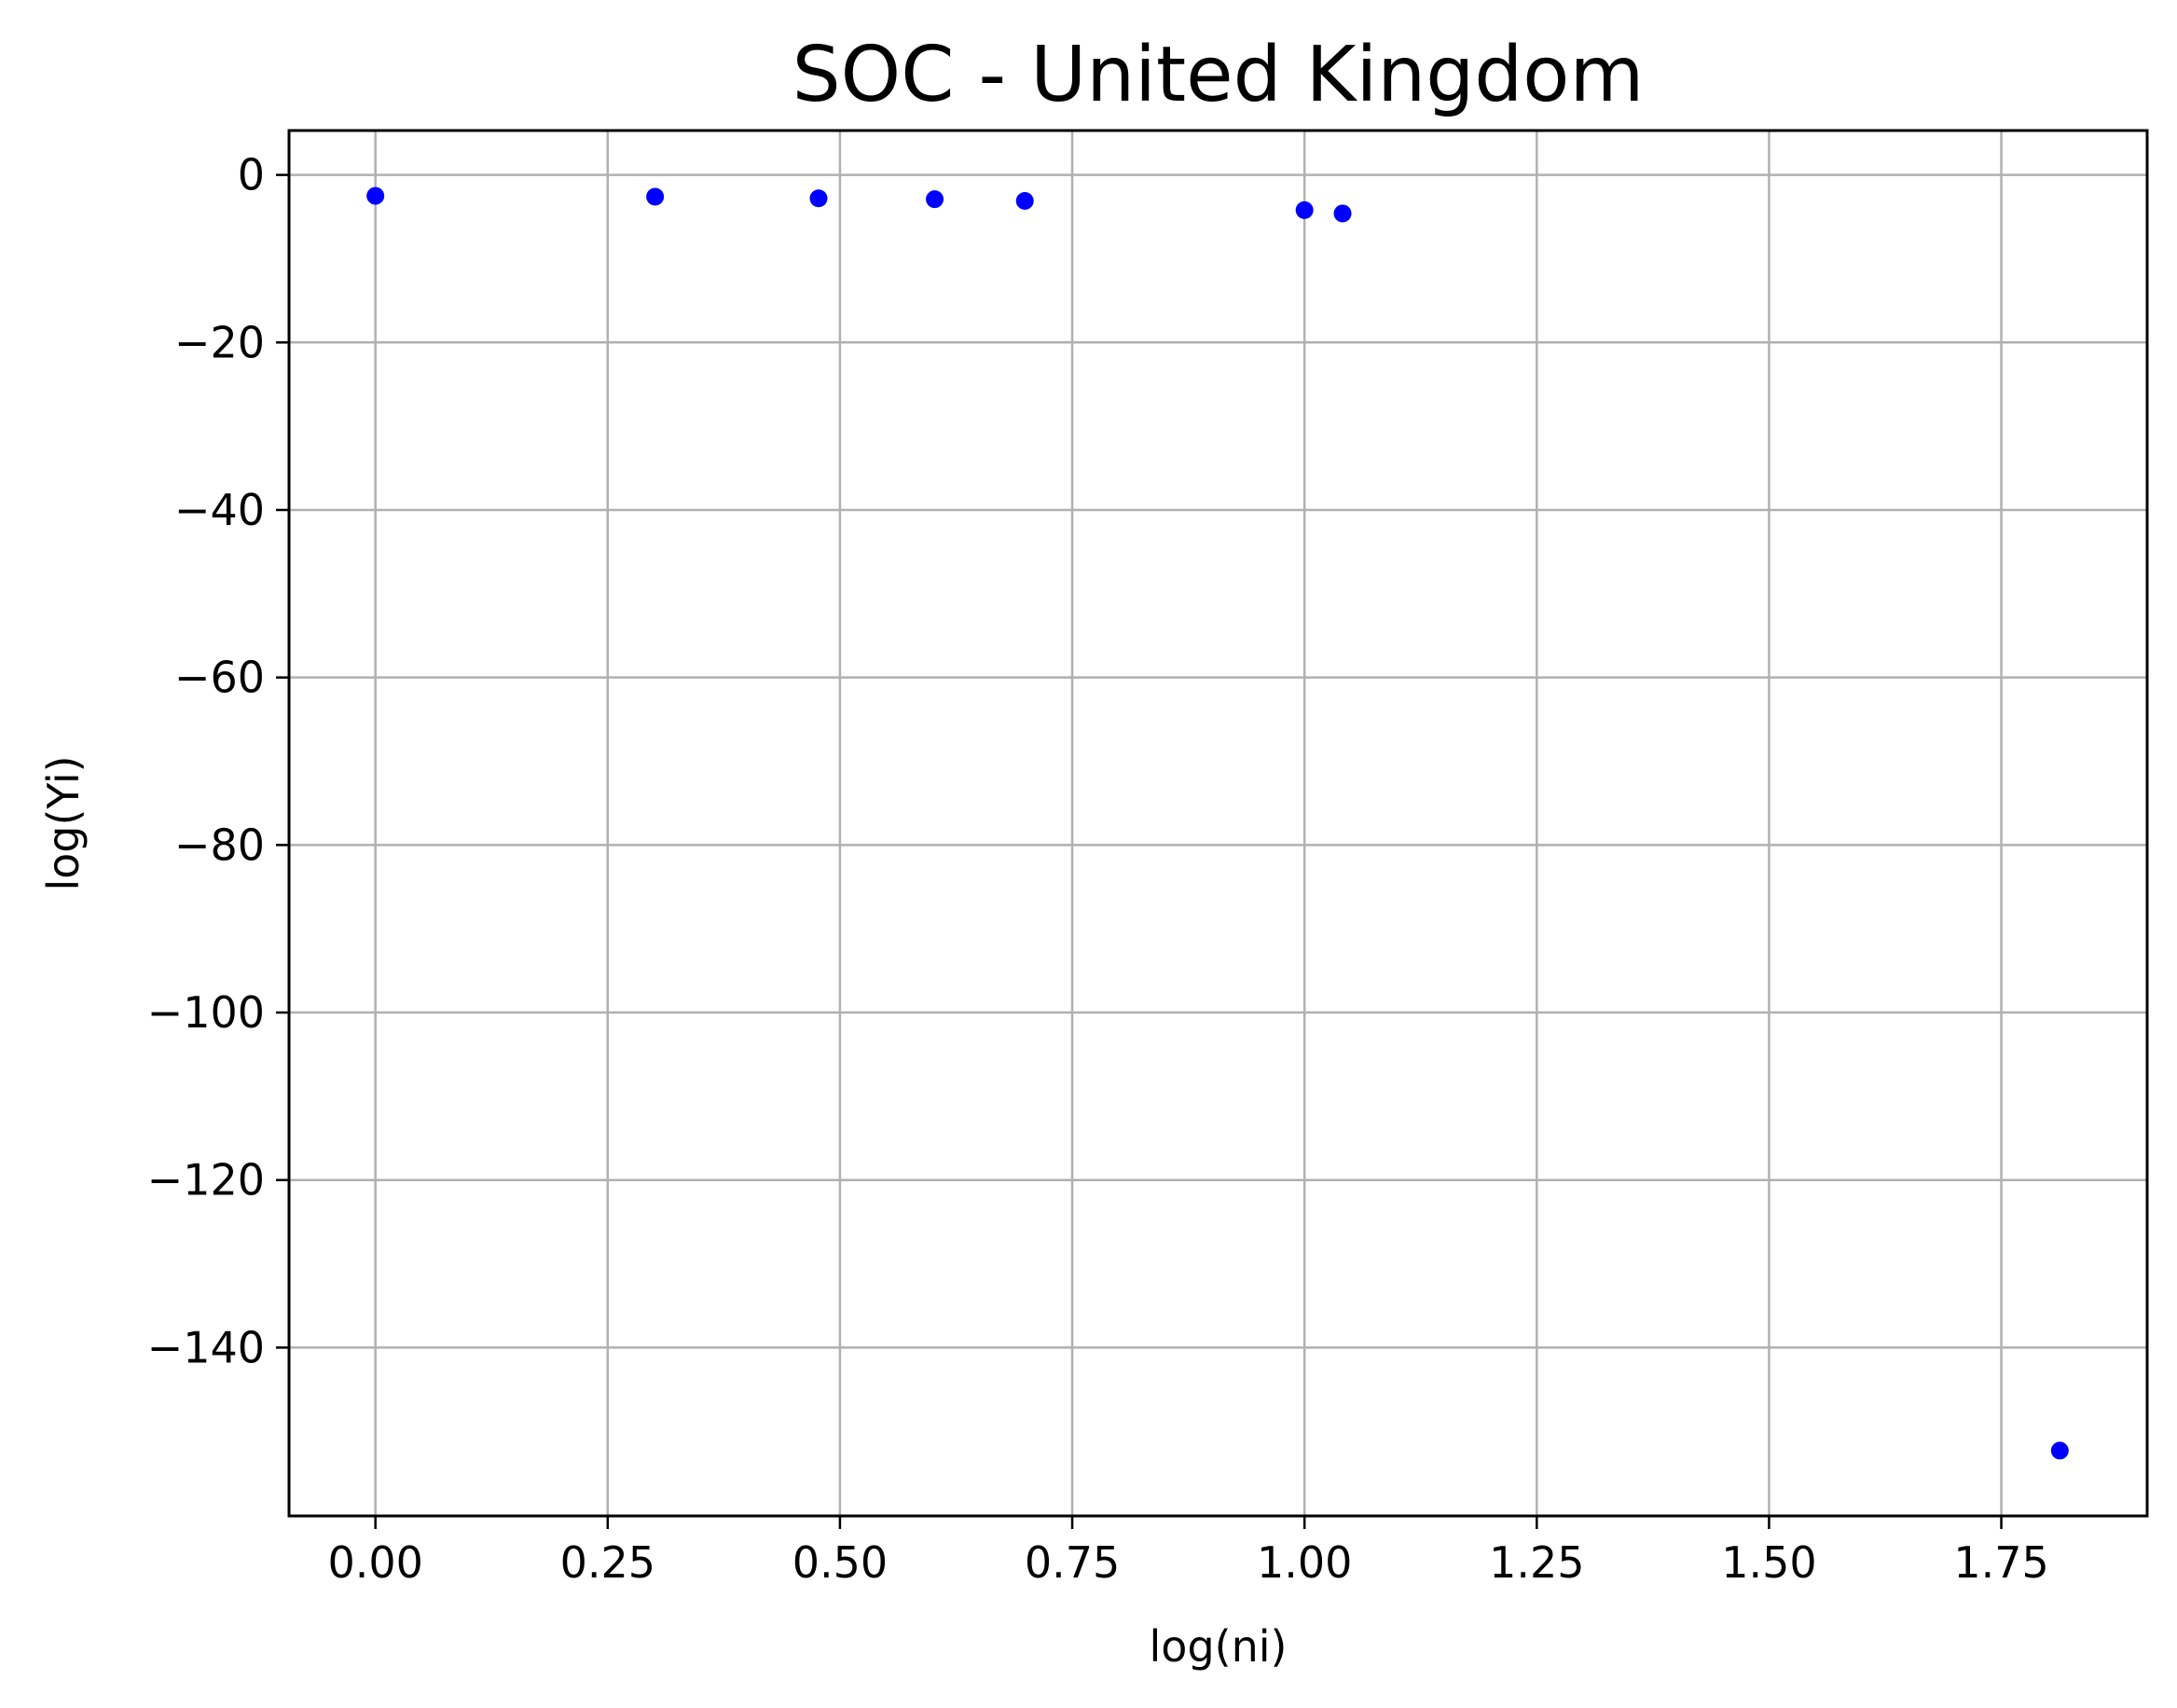 The height and width of the screenshot is (1708, 2177). Describe the element at coordinates (219, 342) in the screenshot. I see `y-tick-label: −20` at that location.